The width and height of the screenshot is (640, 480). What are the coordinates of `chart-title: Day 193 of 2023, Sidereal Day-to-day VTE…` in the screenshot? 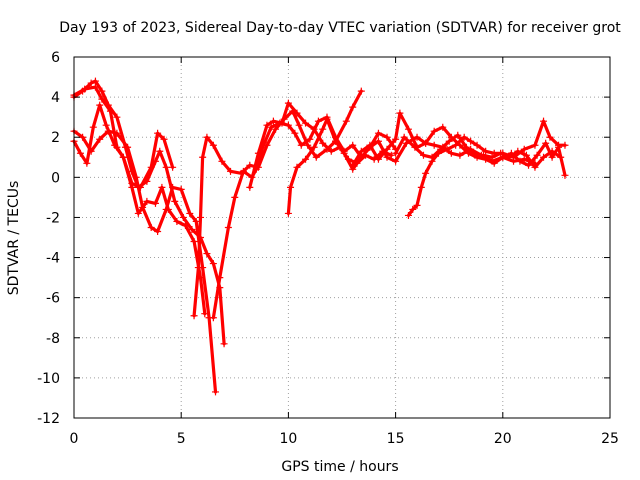 It's located at (340, 28).